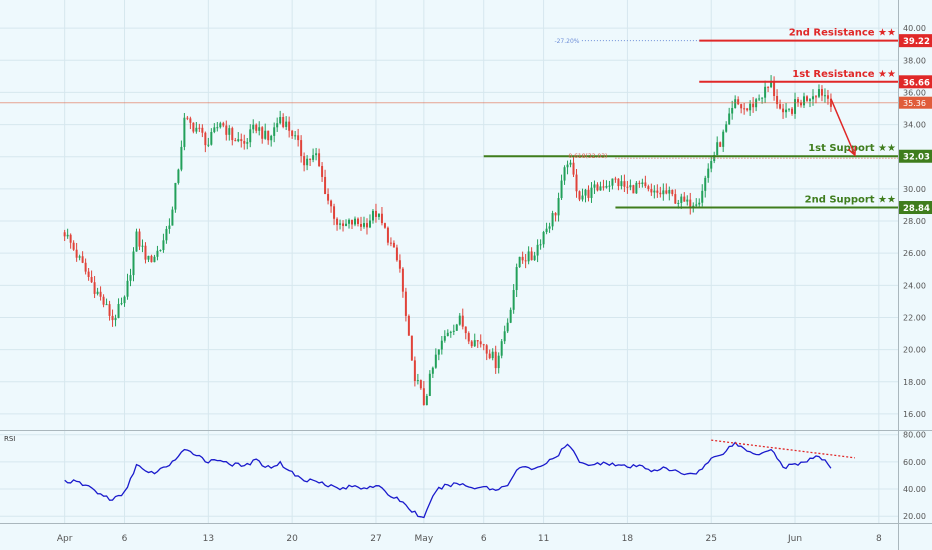  Describe the element at coordinates (710, 539) in the screenshot. I see `time-axis-tick-label: 25` at that location.